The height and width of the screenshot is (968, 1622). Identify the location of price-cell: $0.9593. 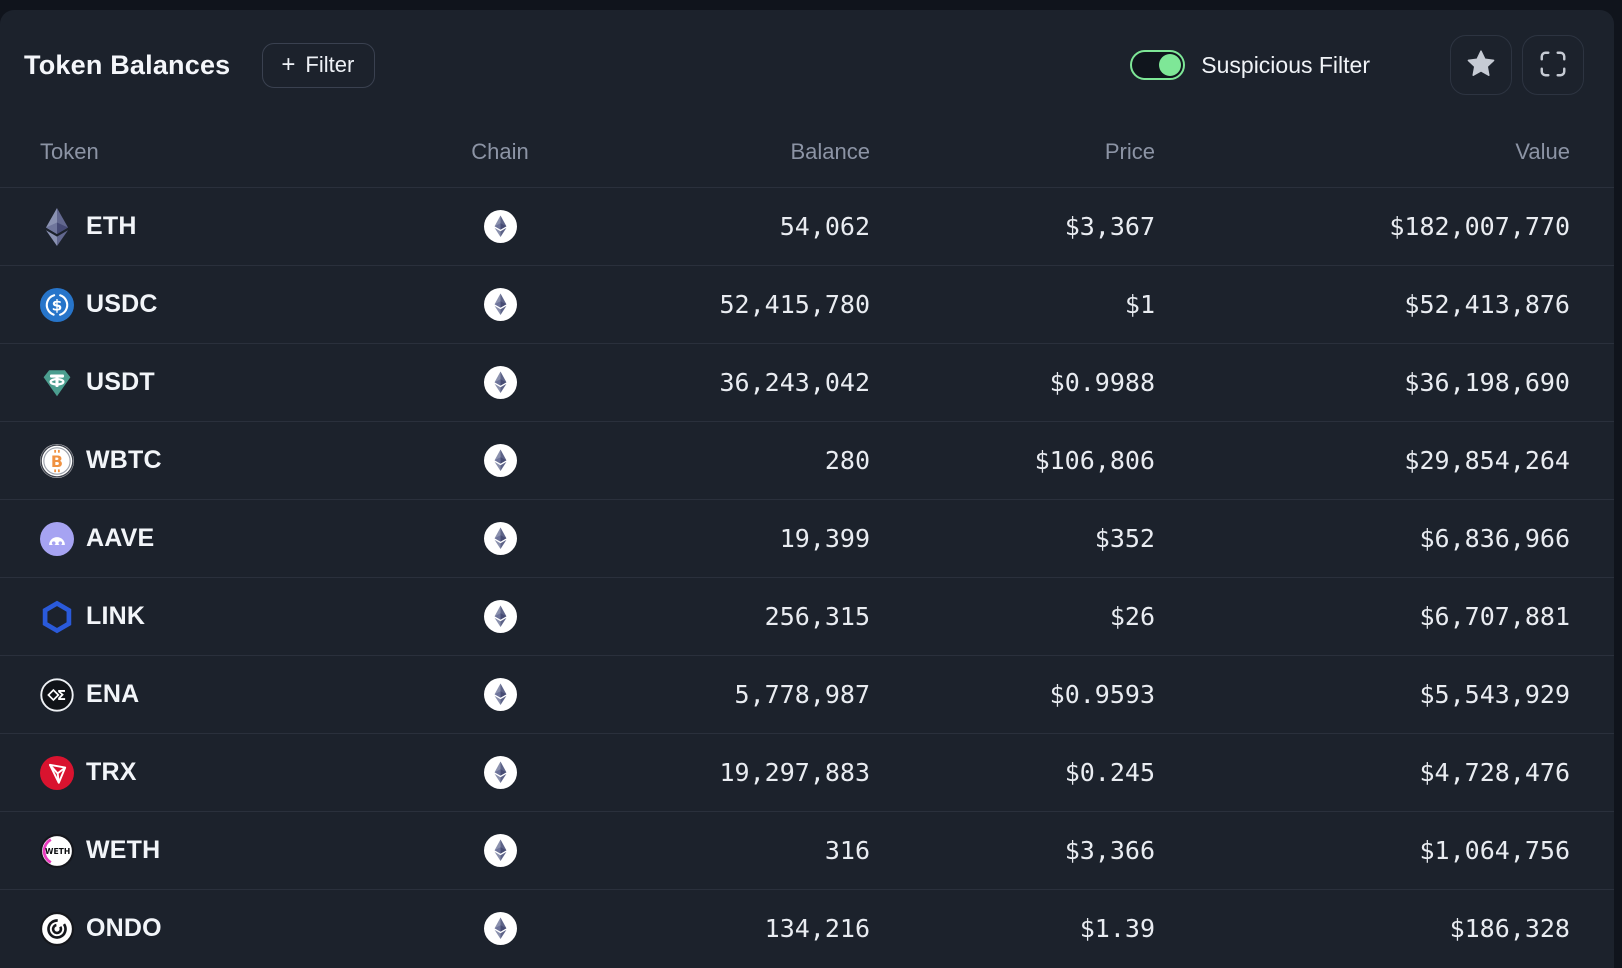
(1102, 694).